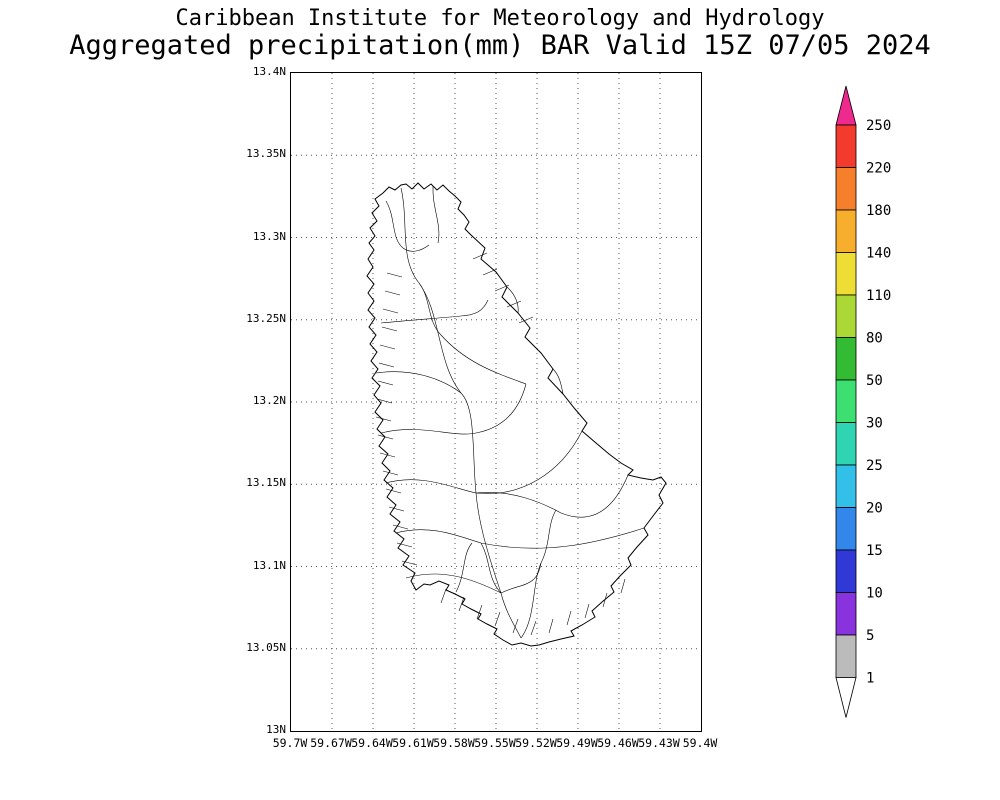 Image resolution: width=1000 pixels, height=800 pixels. Describe the element at coordinates (331, 743) in the screenshot. I see `x-tick-label: 59.67W` at that location.